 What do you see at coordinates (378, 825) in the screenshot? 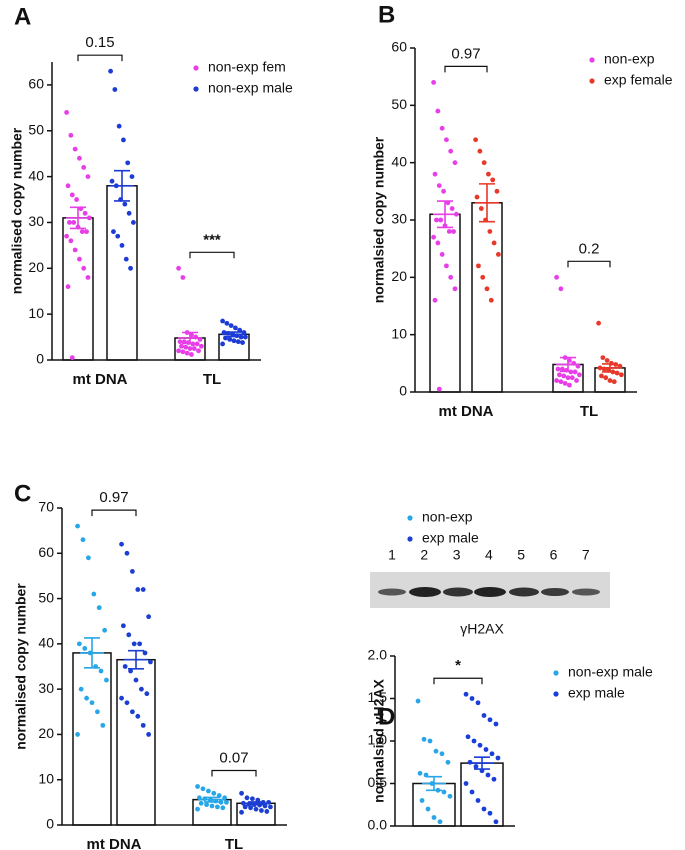
I see `y-tick-label: 0.0` at bounding box center [378, 825].